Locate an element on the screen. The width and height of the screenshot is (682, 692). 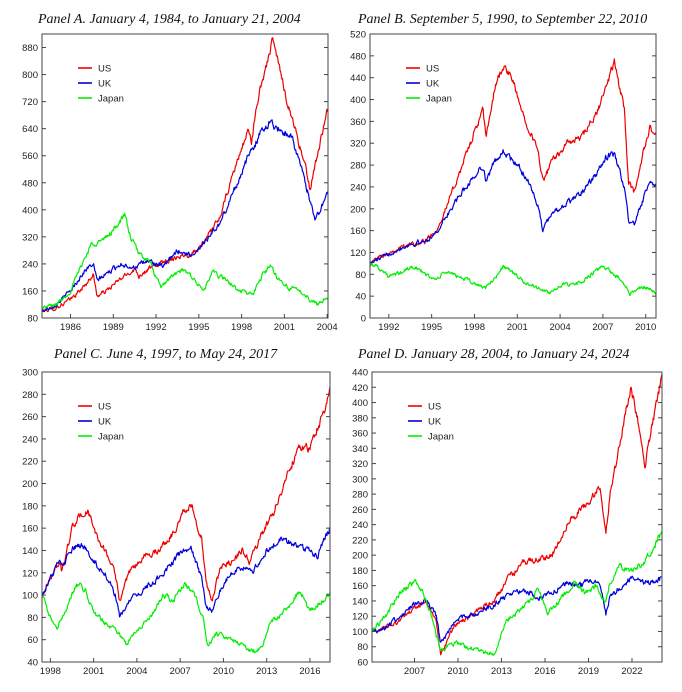
y-tick-label: 380 is located at coordinates (360, 418).